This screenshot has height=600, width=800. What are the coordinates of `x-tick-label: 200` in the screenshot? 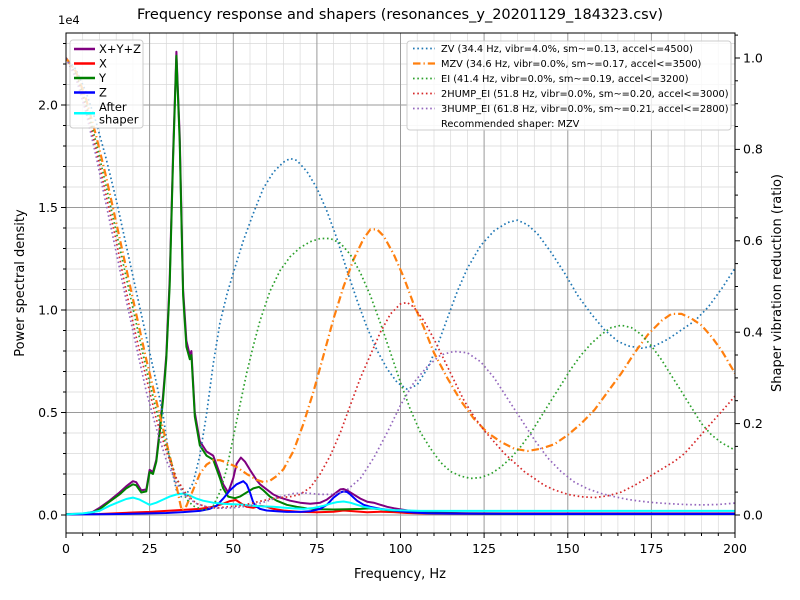 It's located at (735, 548).